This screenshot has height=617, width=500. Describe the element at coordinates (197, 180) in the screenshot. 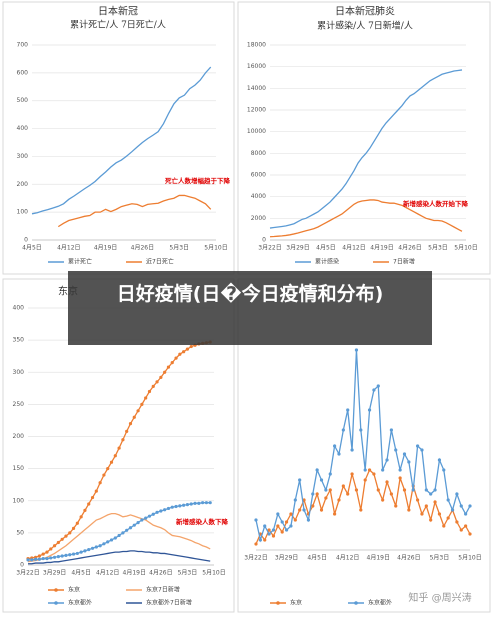

I see `annotation: 死亡人数增幅趋于下降` at that location.